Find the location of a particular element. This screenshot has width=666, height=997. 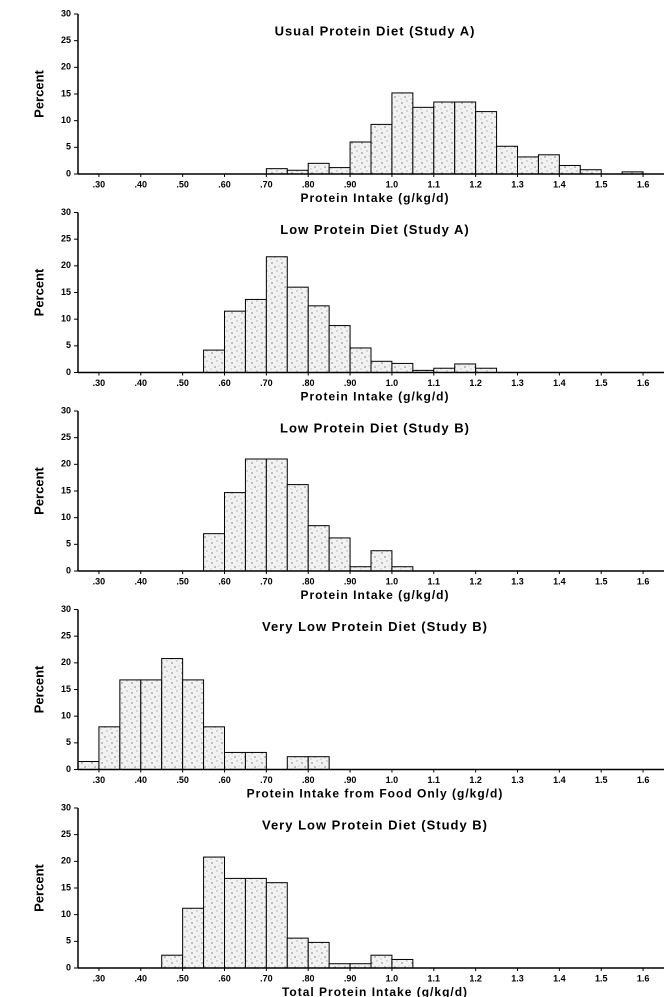

chart-title: Low Protein Diet (Study B) is located at coordinates (375, 427).